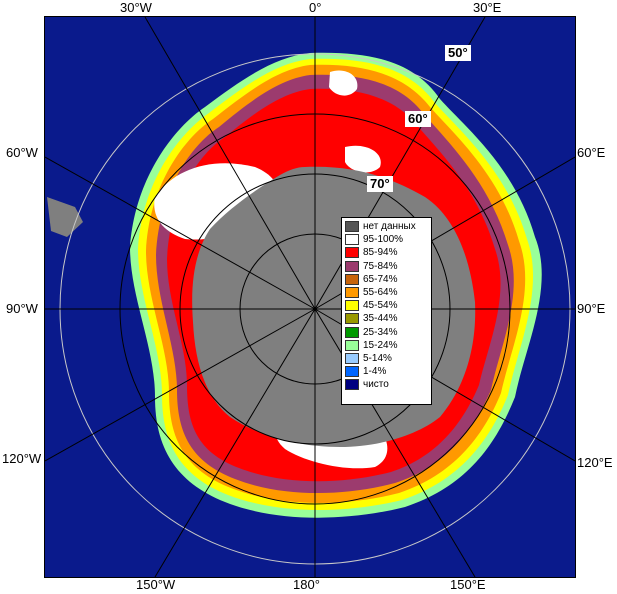 This screenshot has height=594, width=617. I want to click on legend-item: 75-84%, so click(386, 266).